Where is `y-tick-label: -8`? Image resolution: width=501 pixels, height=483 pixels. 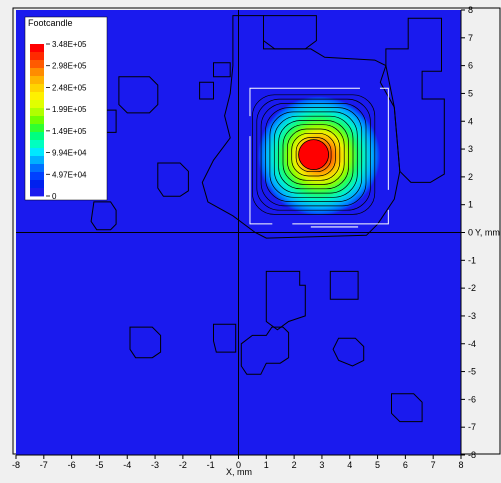 y-tick-label: -8 is located at coordinates (472, 455).